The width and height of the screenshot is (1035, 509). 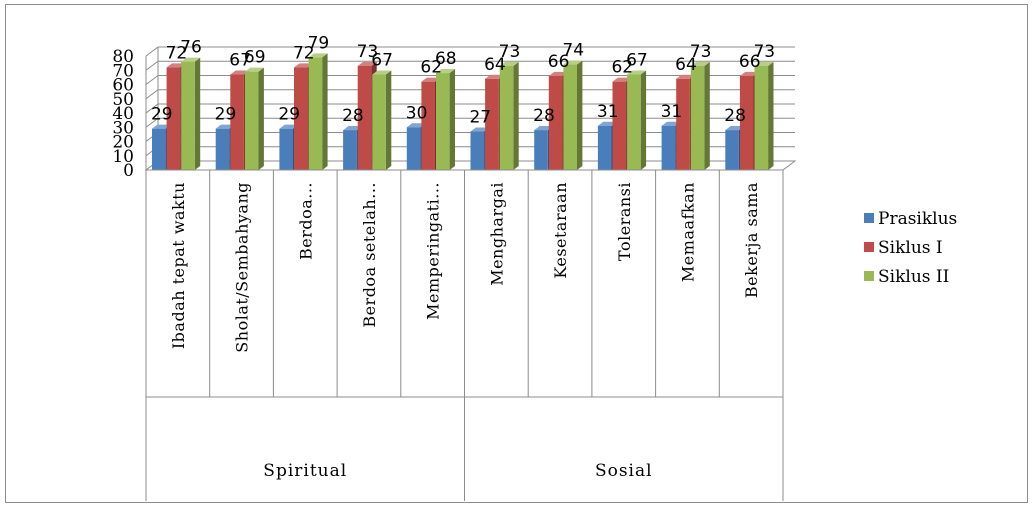 I want to click on category-label: Sholat/Sembahyang, so click(x=242, y=267).